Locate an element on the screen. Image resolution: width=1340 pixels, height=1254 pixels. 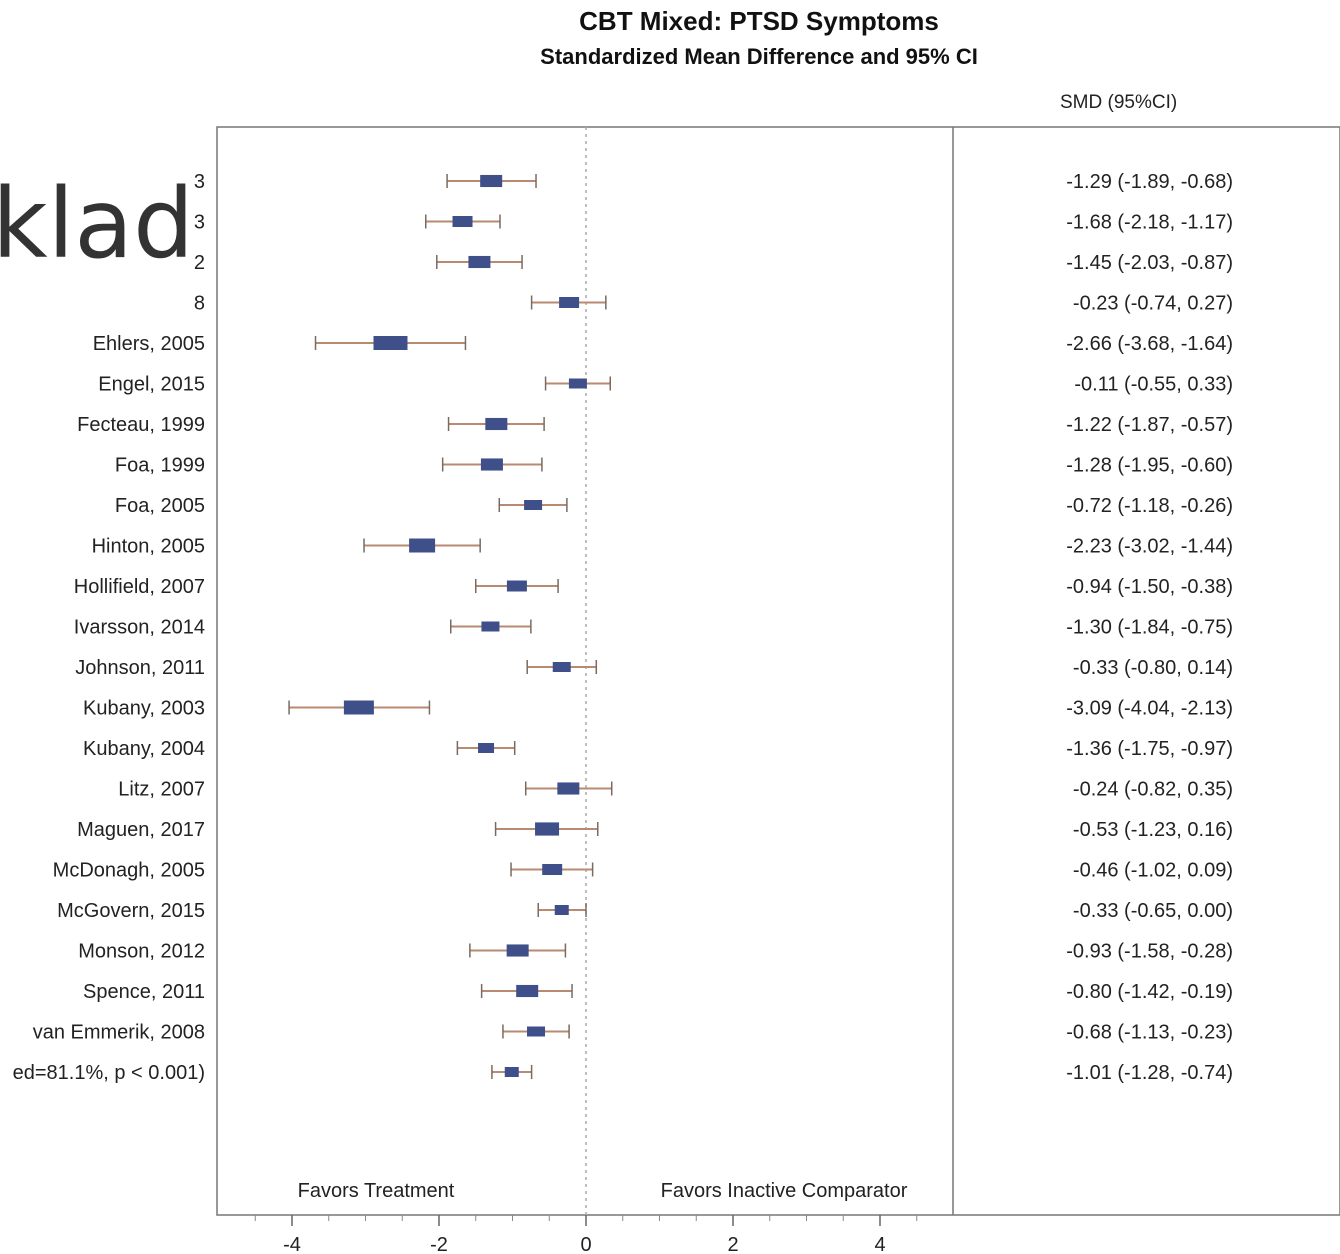
study-label: Fecteau, 1999 is located at coordinates (141, 425).